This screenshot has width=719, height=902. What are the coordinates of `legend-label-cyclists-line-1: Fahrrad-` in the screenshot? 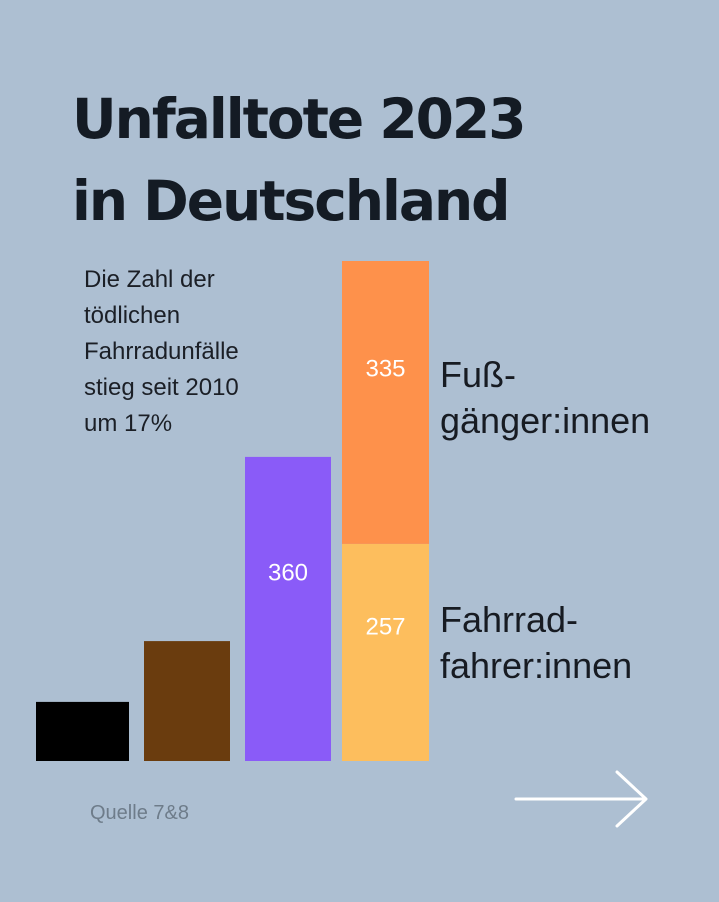 It's located at (509, 619).